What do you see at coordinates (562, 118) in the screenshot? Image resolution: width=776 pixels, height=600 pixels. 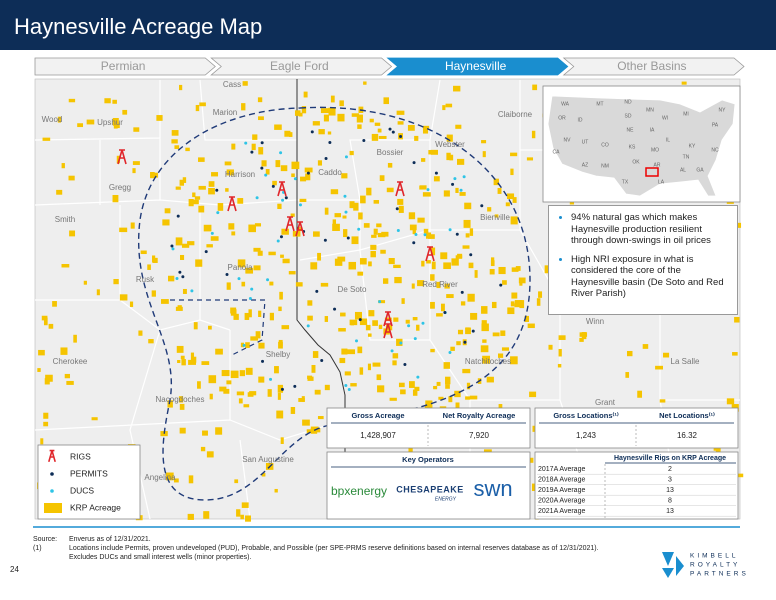 I see `state-label: OR` at bounding box center [562, 118].